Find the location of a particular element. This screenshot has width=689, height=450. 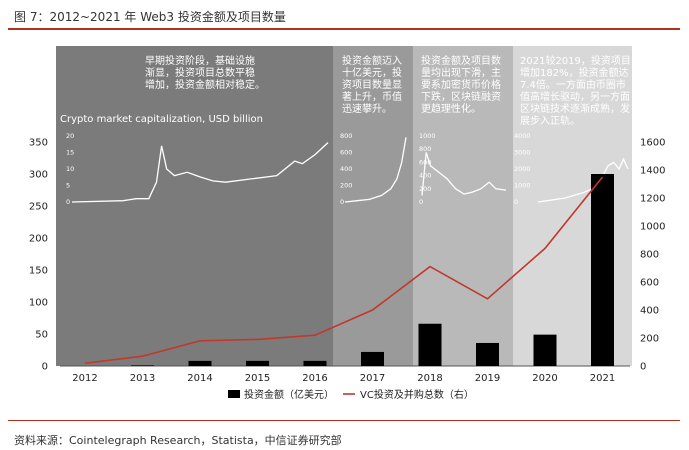

figure-title: 图 7：2012~2021 年 Web3 投资金额及项目数量 is located at coordinates (150, 17).